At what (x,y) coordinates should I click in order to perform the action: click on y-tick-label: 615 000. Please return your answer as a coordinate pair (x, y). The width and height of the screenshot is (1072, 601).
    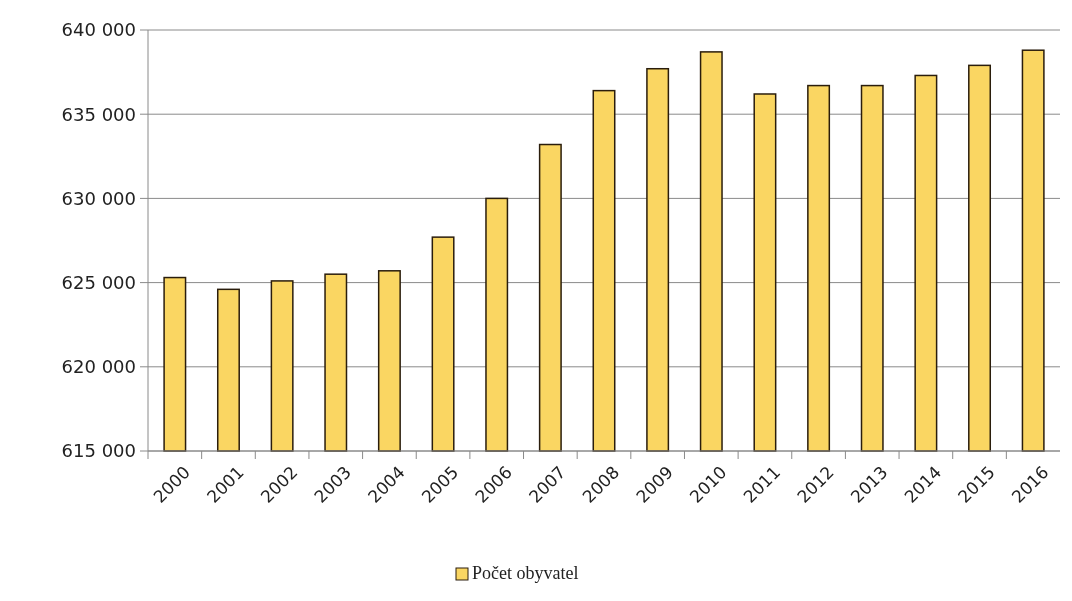
    Looking at the image, I should click on (98, 451).